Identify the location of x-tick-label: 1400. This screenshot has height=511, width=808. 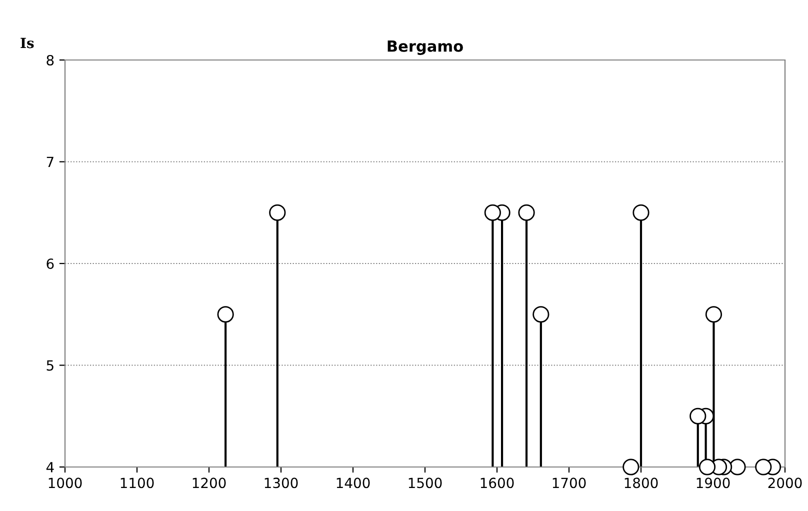
(353, 483).